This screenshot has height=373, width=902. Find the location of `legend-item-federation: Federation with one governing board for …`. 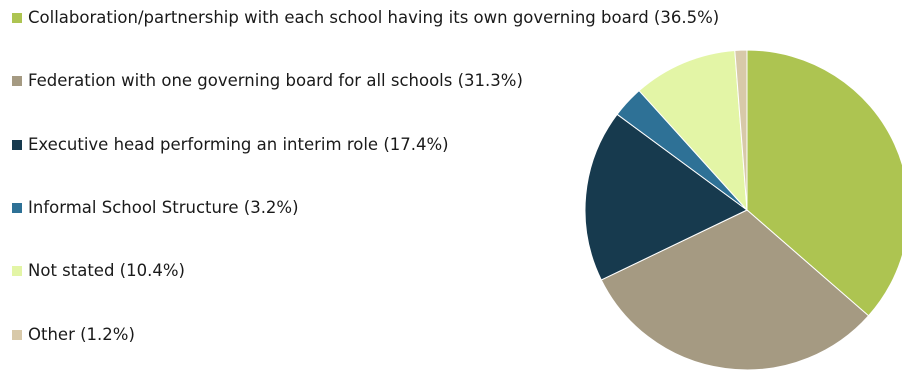

legend-item-federation: Federation with one governing board for … is located at coordinates (267, 80).